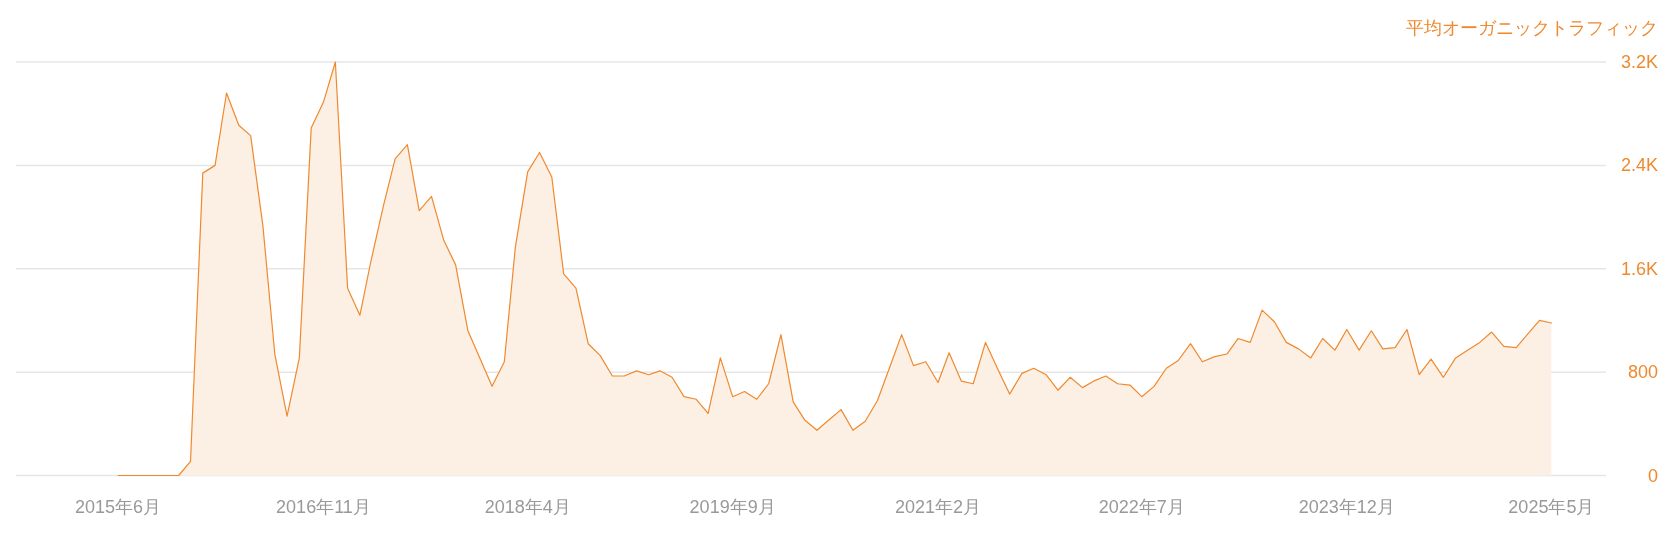 The image size is (1674, 540). What do you see at coordinates (118, 506) in the screenshot?
I see `x-tick-label: 2015年6月` at bounding box center [118, 506].